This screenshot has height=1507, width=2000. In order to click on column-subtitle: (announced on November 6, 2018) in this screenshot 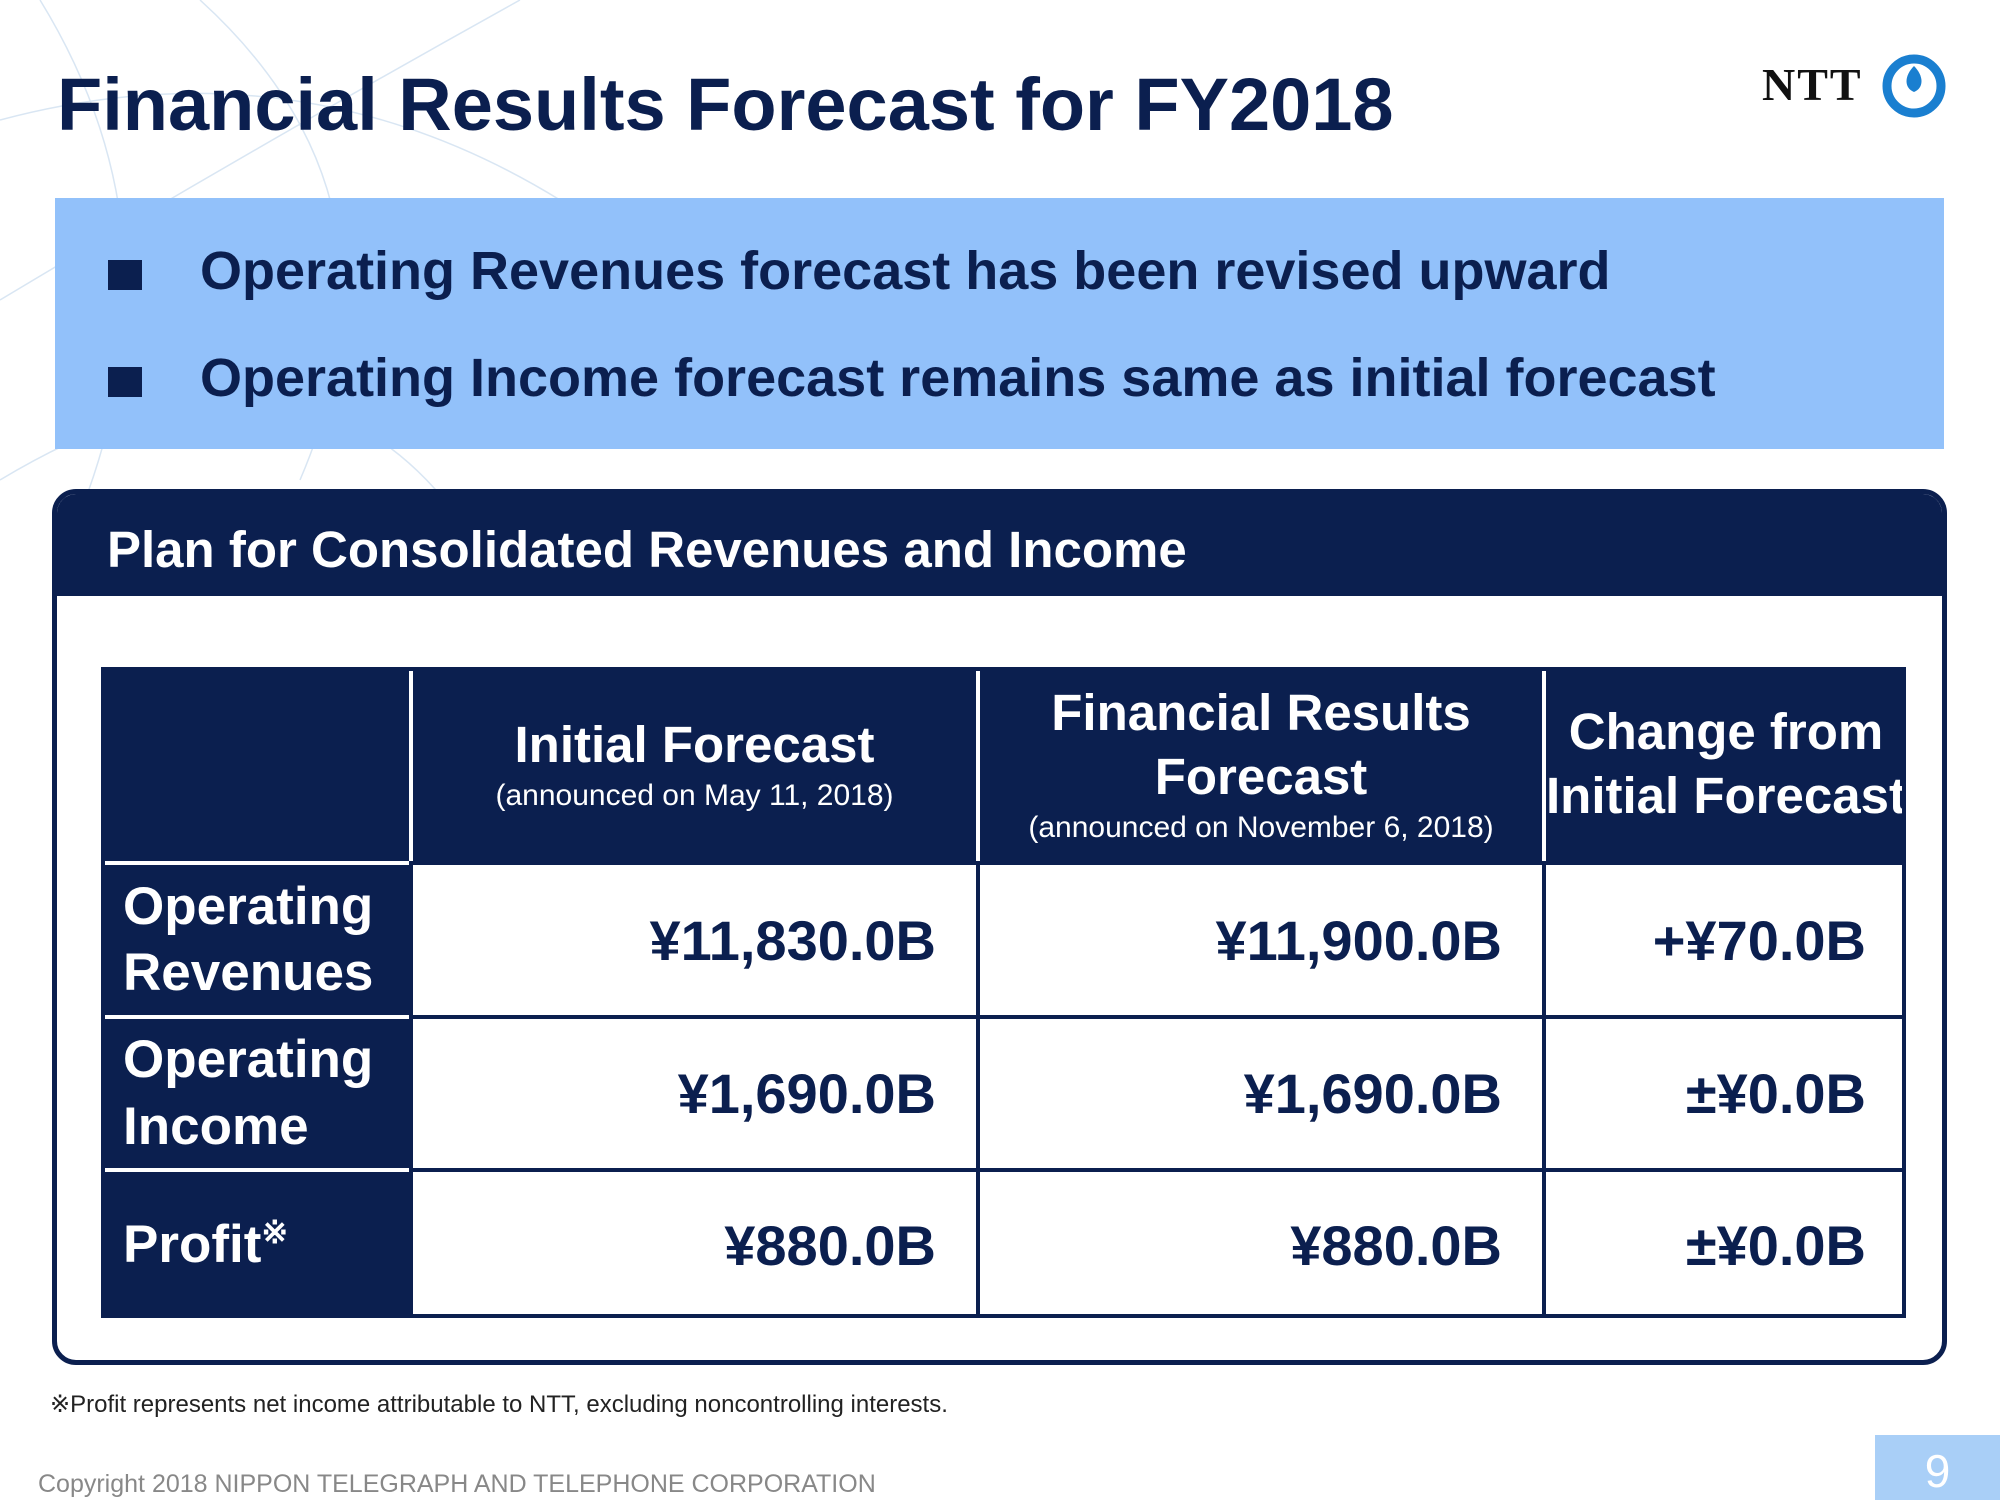, I will do `click(1261, 828)`.